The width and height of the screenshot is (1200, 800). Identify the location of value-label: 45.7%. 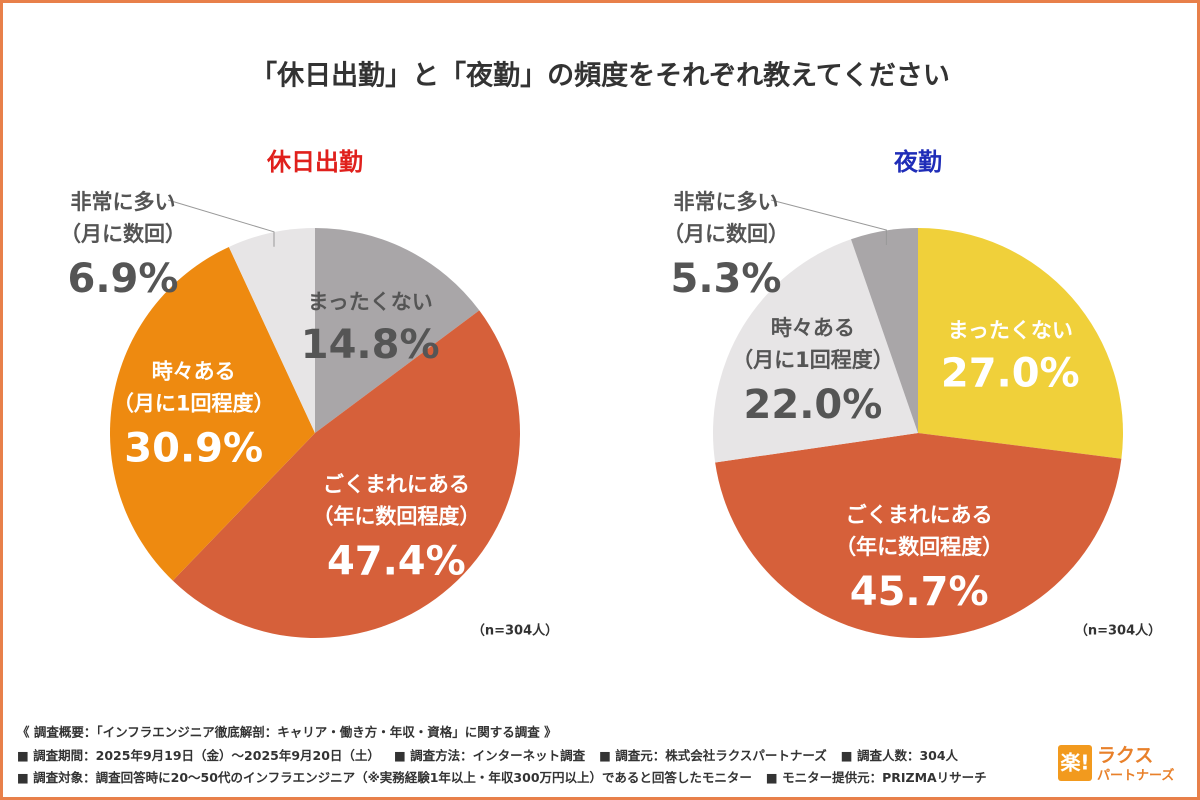
(919, 592).